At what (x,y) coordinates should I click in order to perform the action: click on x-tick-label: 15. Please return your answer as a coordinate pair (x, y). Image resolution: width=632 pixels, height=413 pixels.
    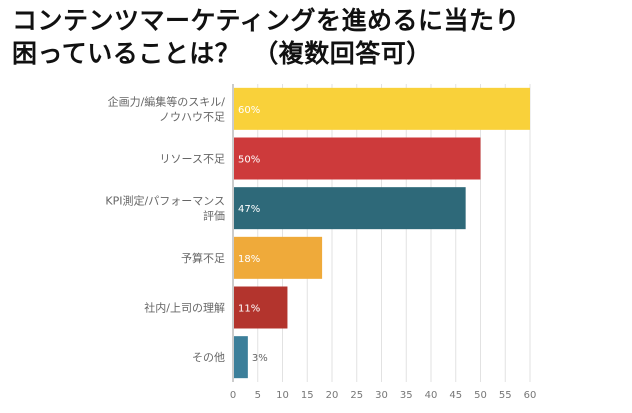
    Looking at the image, I should click on (307, 395).